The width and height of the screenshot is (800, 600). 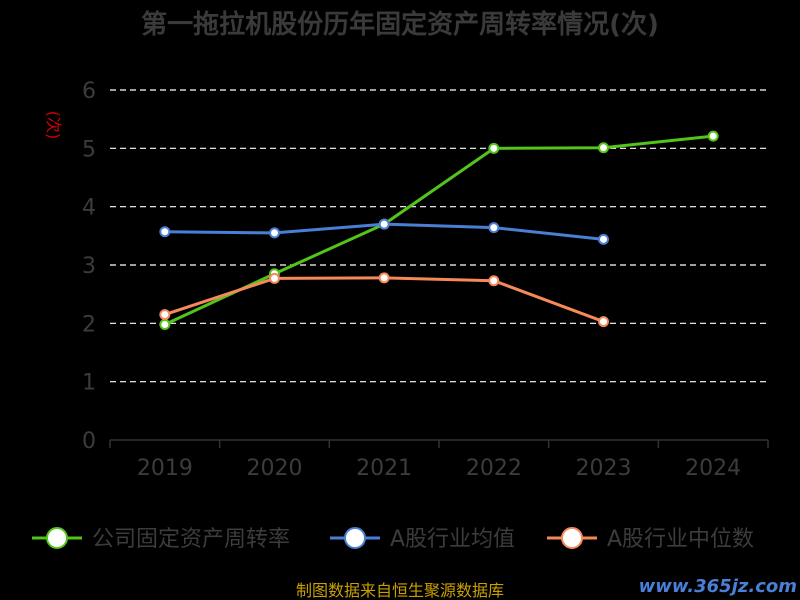 I want to click on x-tick-label: 2019, so click(x=165, y=468).